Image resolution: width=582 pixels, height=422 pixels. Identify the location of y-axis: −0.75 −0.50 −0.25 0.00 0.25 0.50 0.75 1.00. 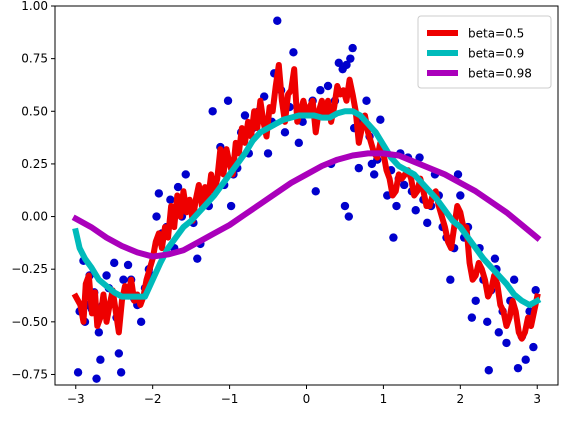
(33, 190).